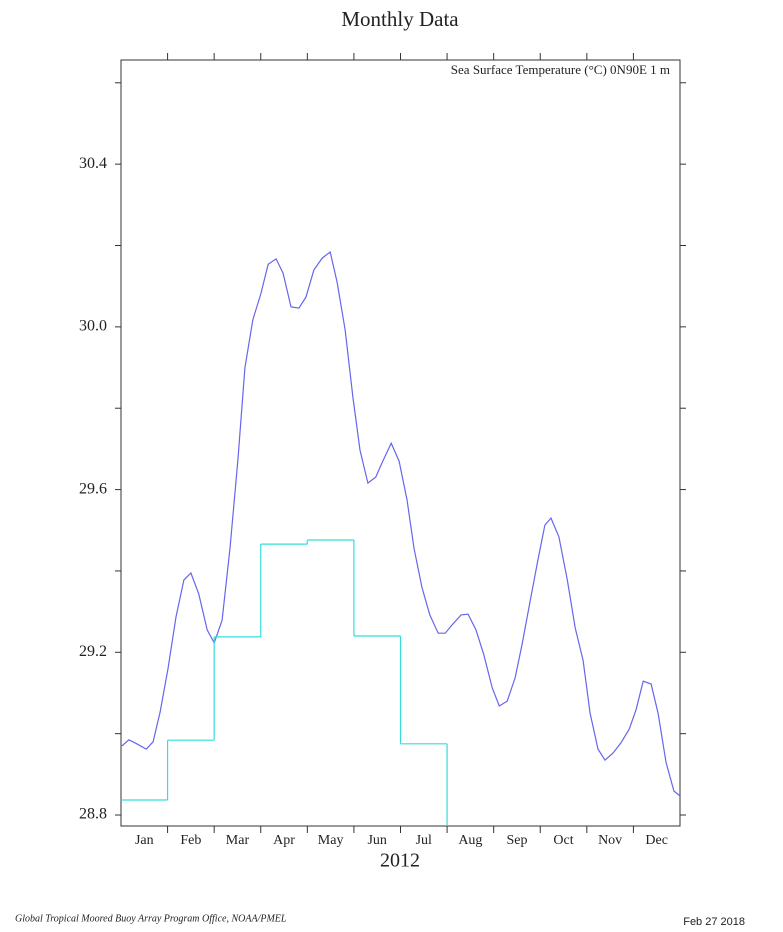 The width and height of the screenshot is (783, 932). What do you see at coordinates (93, 326) in the screenshot?
I see `y-tick-label: 30.0` at bounding box center [93, 326].